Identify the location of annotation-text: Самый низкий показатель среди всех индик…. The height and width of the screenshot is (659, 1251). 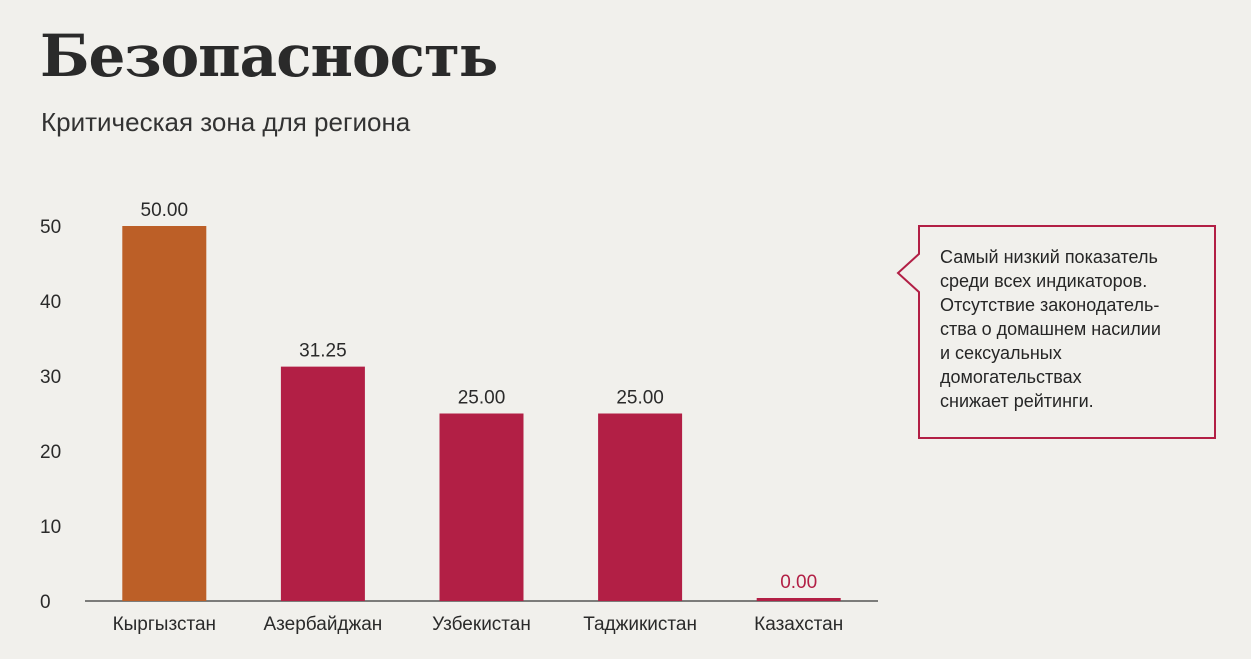
(1050, 329).